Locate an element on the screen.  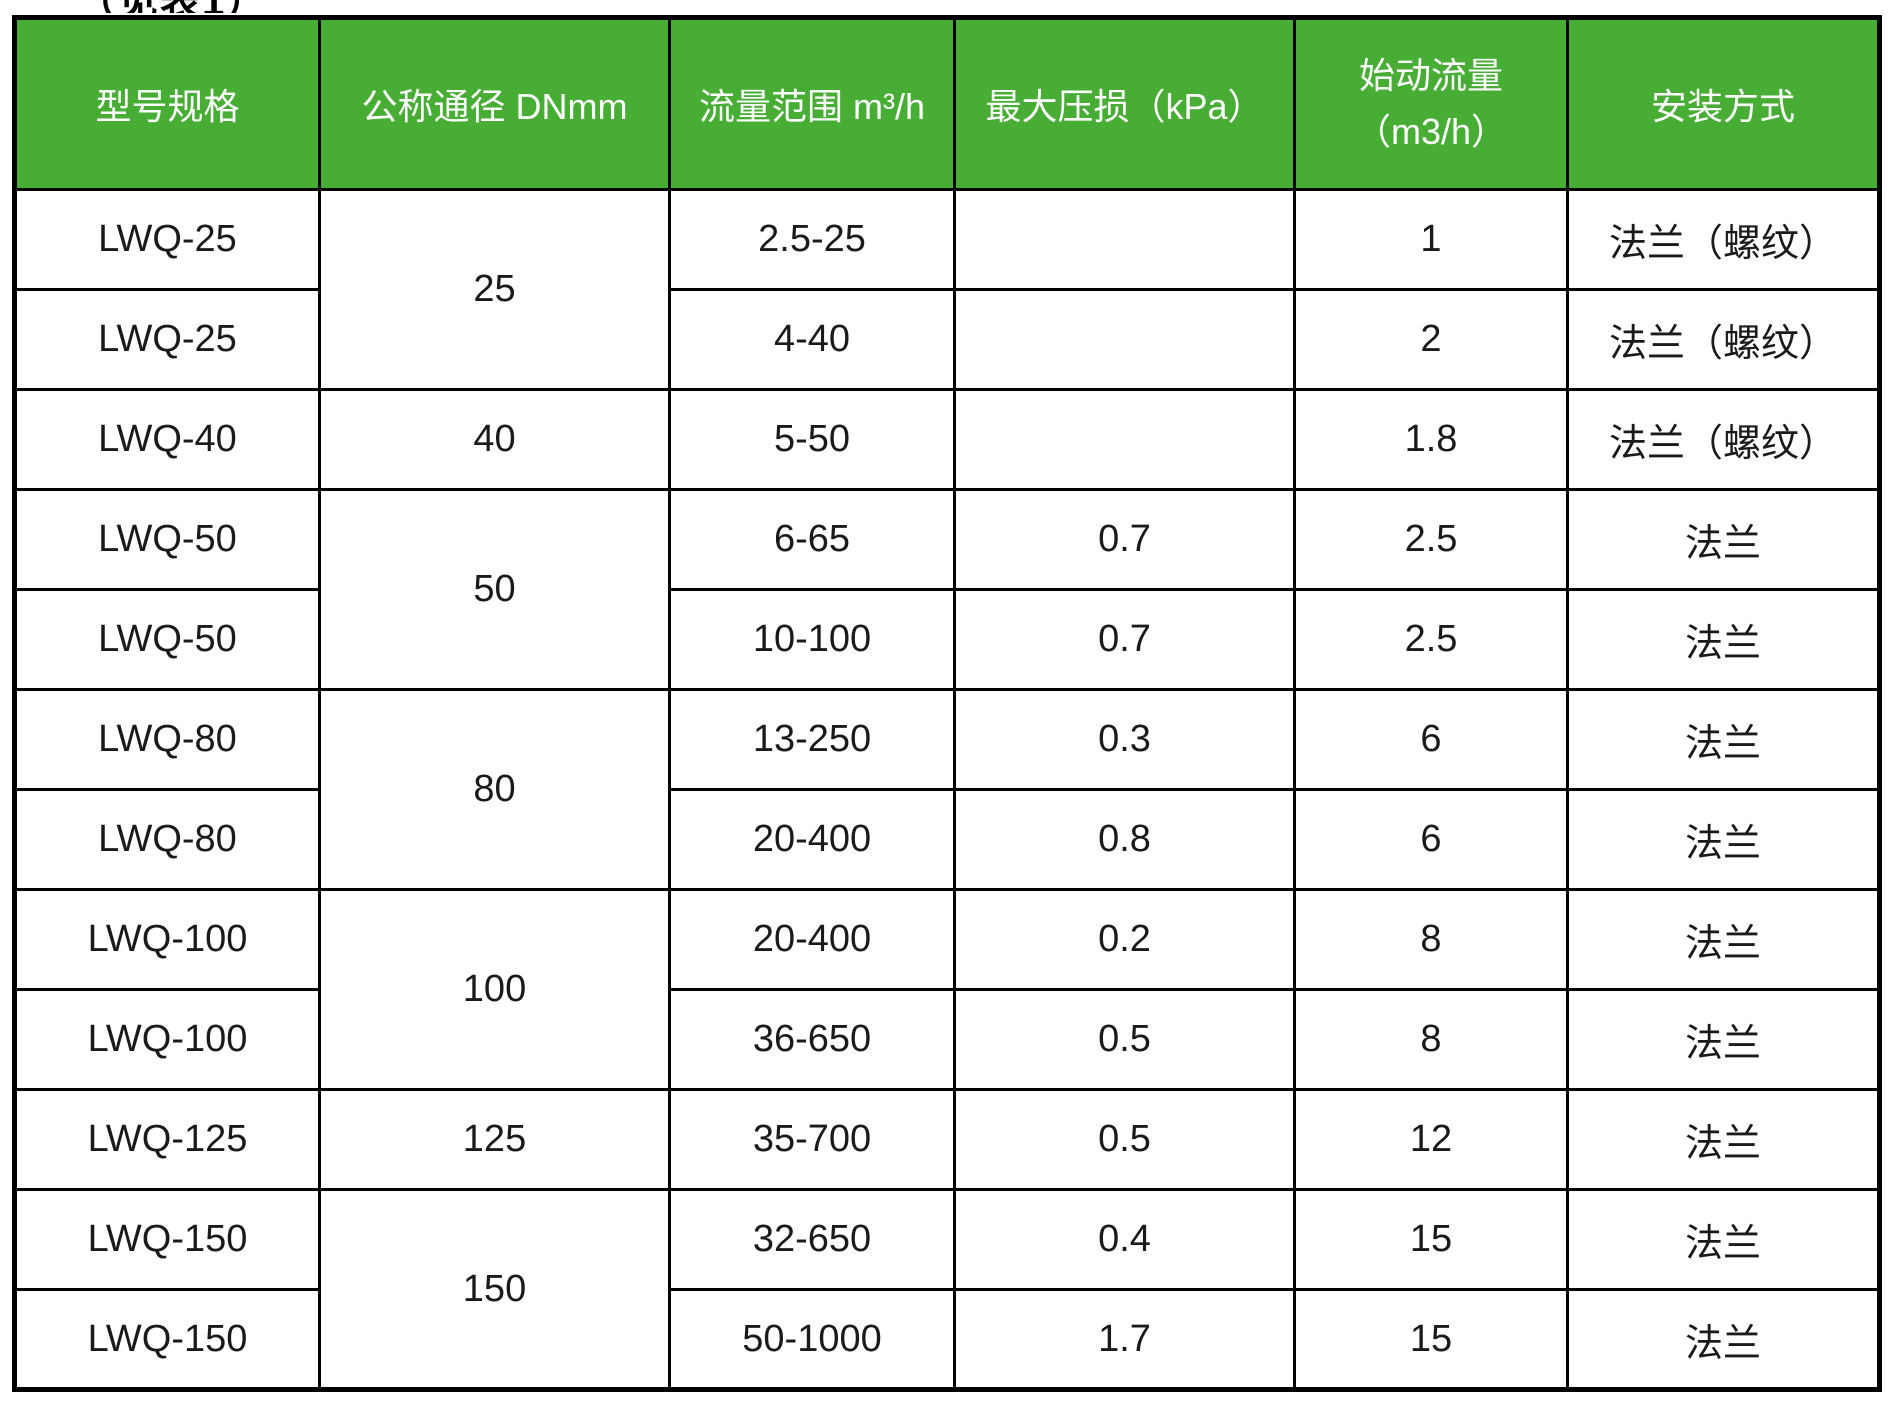
cell-flow-range: 6-65 is located at coordinates (812, 539).